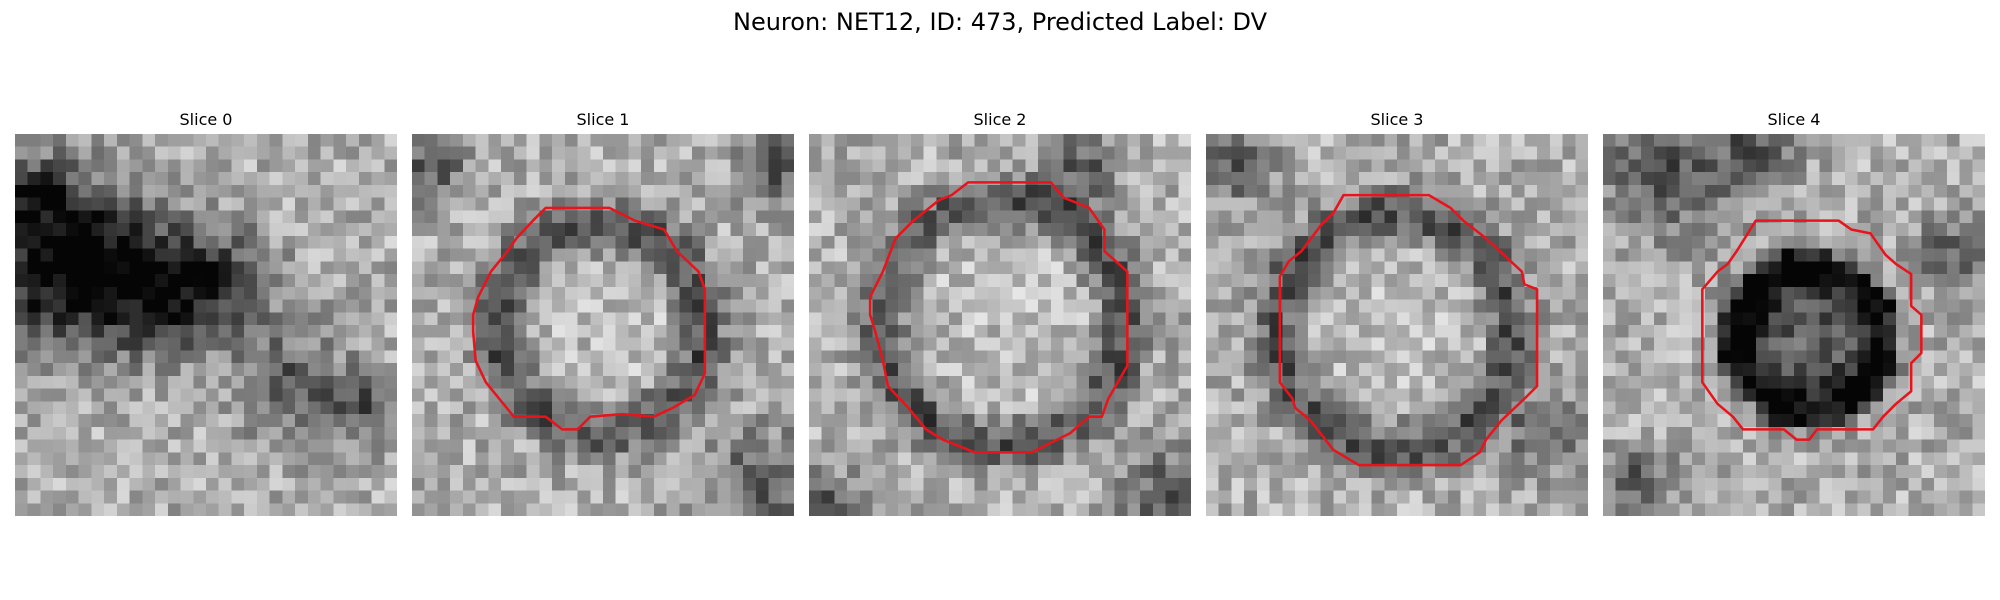 The height and width of the screenshot is (600, 2000). What do you see at coordinates (1397, 119) in the screenshot?
I see `slice-title: Slice 3` at bounding box center [1397, 119].